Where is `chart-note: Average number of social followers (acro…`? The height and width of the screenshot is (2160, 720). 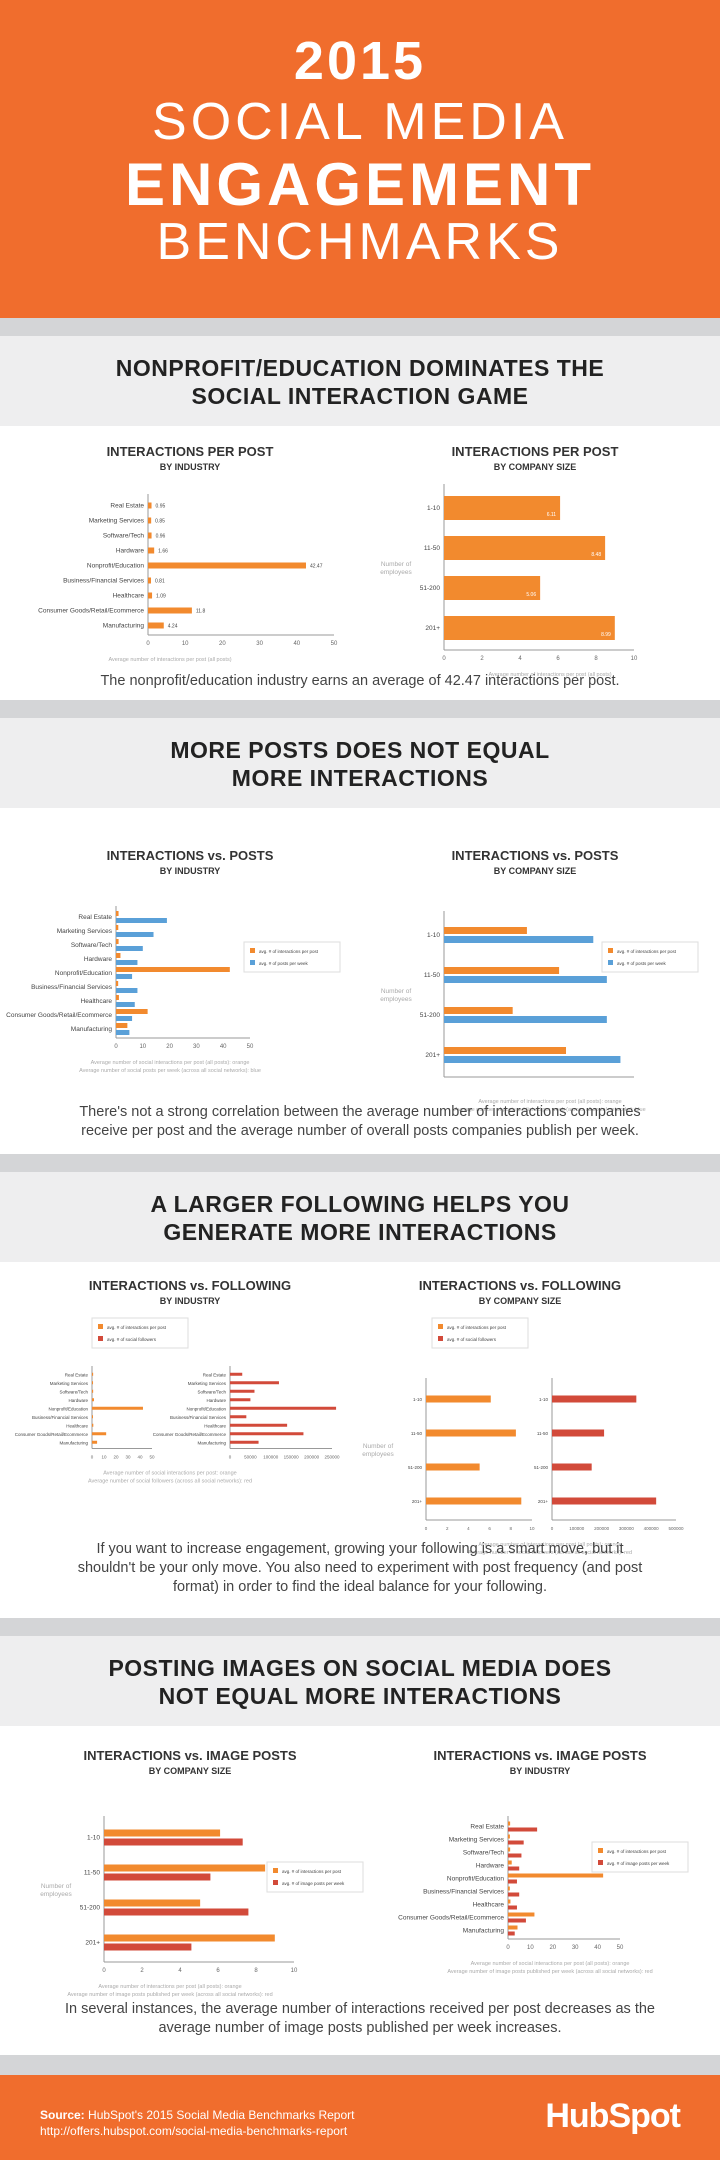 chart-note: Average number of social followers (acro… is located at coordinates (170, 1482).